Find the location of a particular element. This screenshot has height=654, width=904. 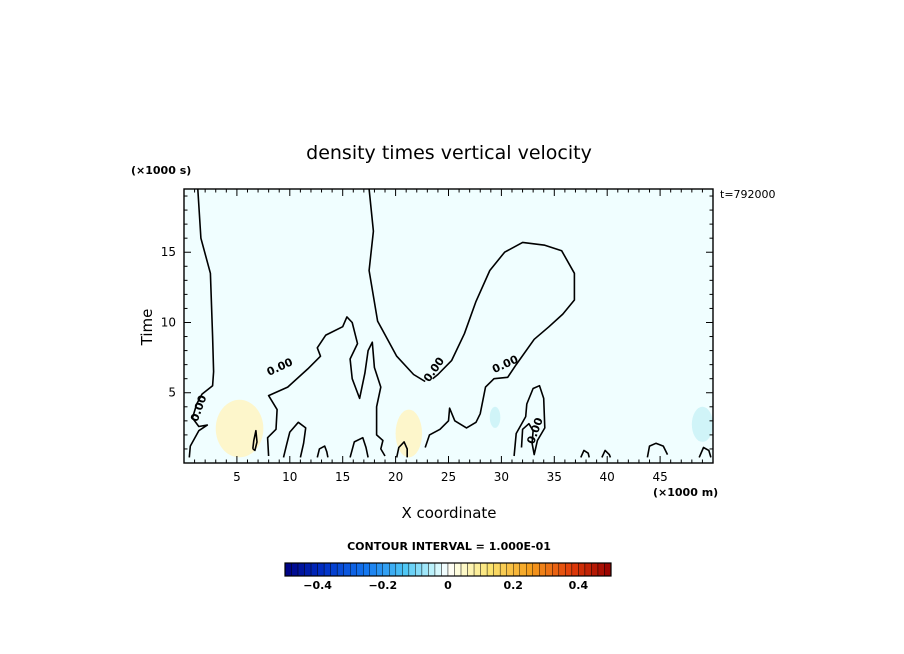

colorbar-frame is located at coordinates (448, 569).